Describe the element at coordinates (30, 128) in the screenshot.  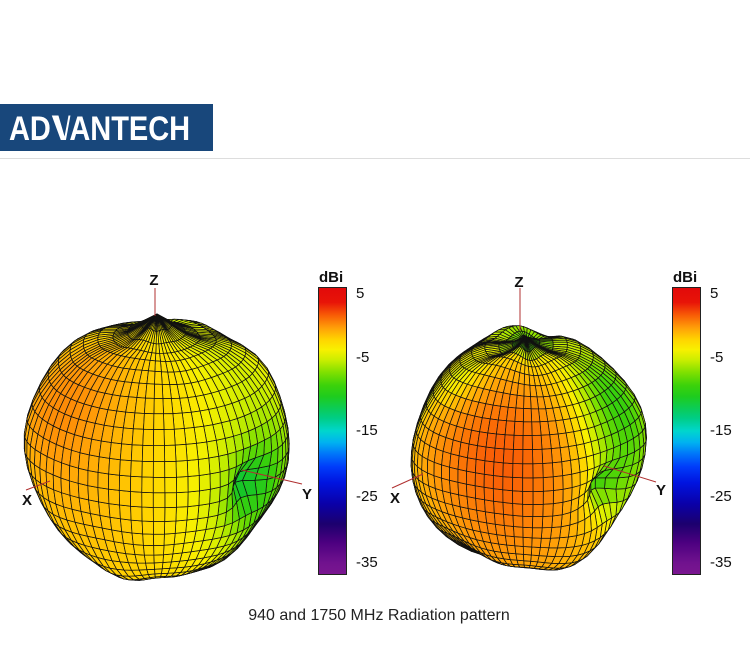
I see `svg-text: AD` at that location.